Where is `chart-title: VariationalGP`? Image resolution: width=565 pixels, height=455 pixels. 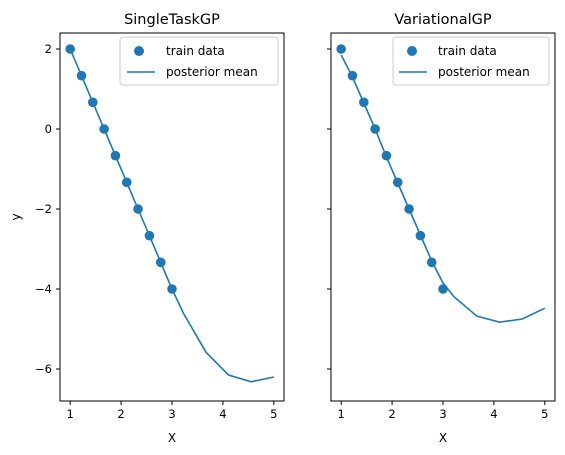 chart-title: VariationalGP is located at coordinates (442, 20).